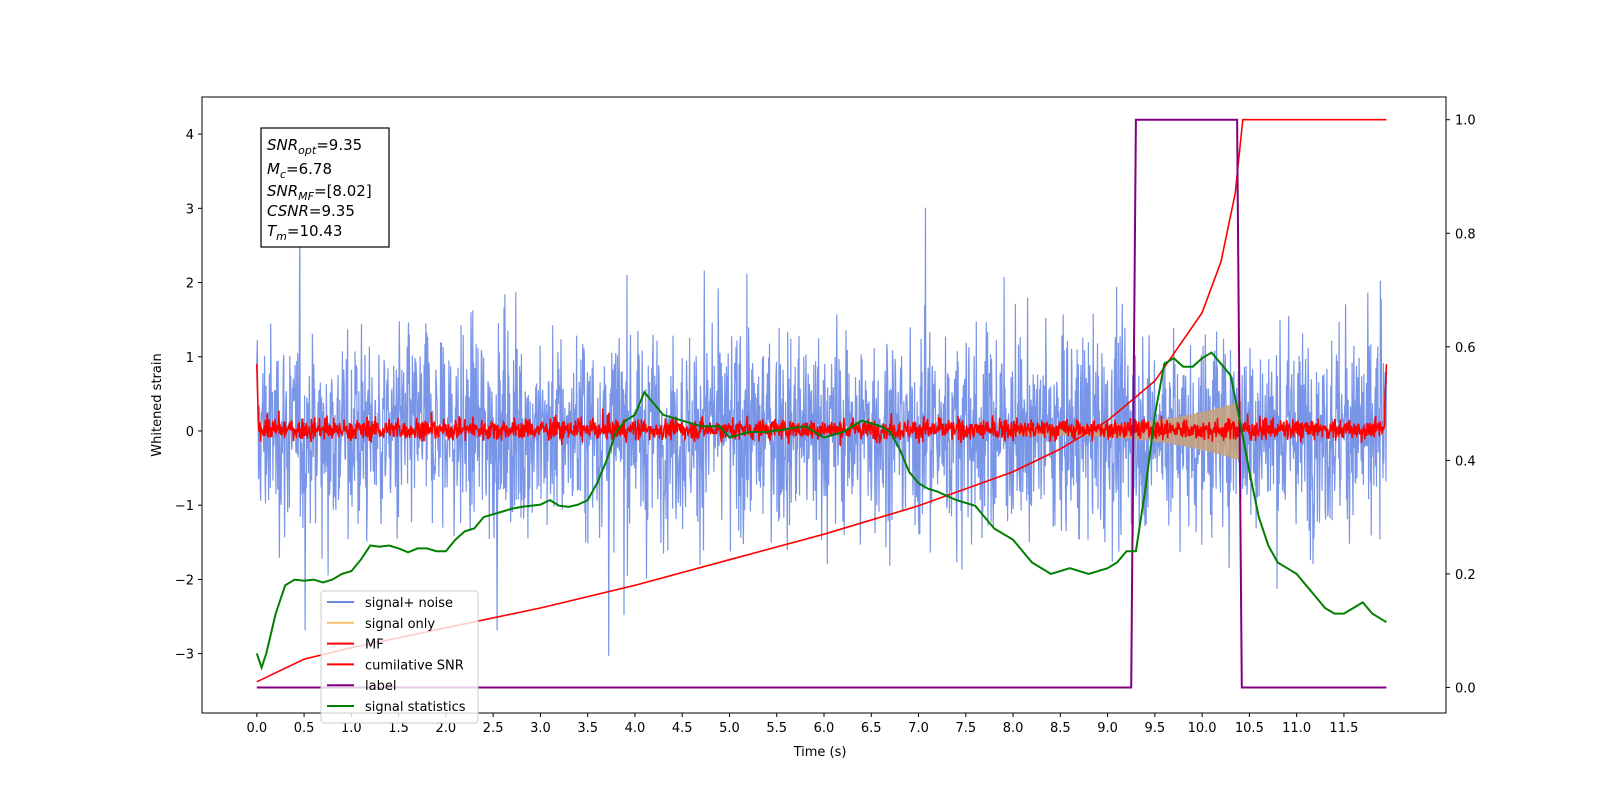  I want to click on x-tick-label: 10.5, so click(1249, 728).